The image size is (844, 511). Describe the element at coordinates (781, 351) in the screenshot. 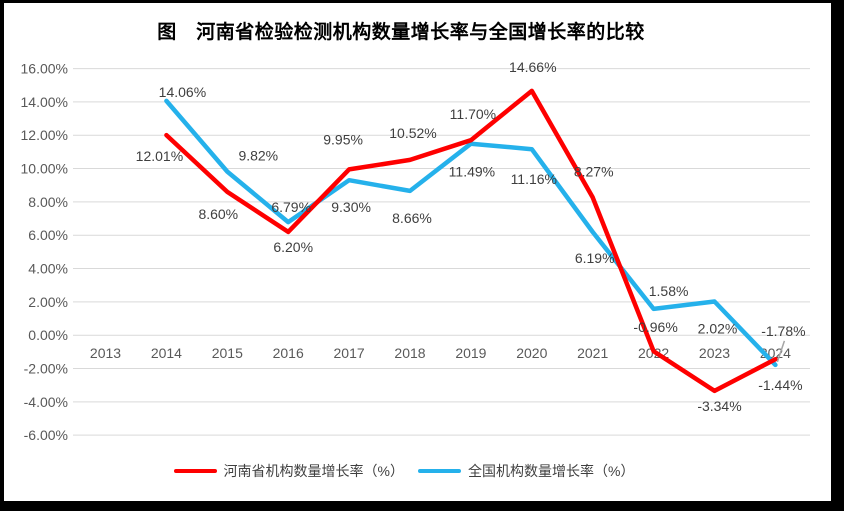

I see `leader-line` at that location.